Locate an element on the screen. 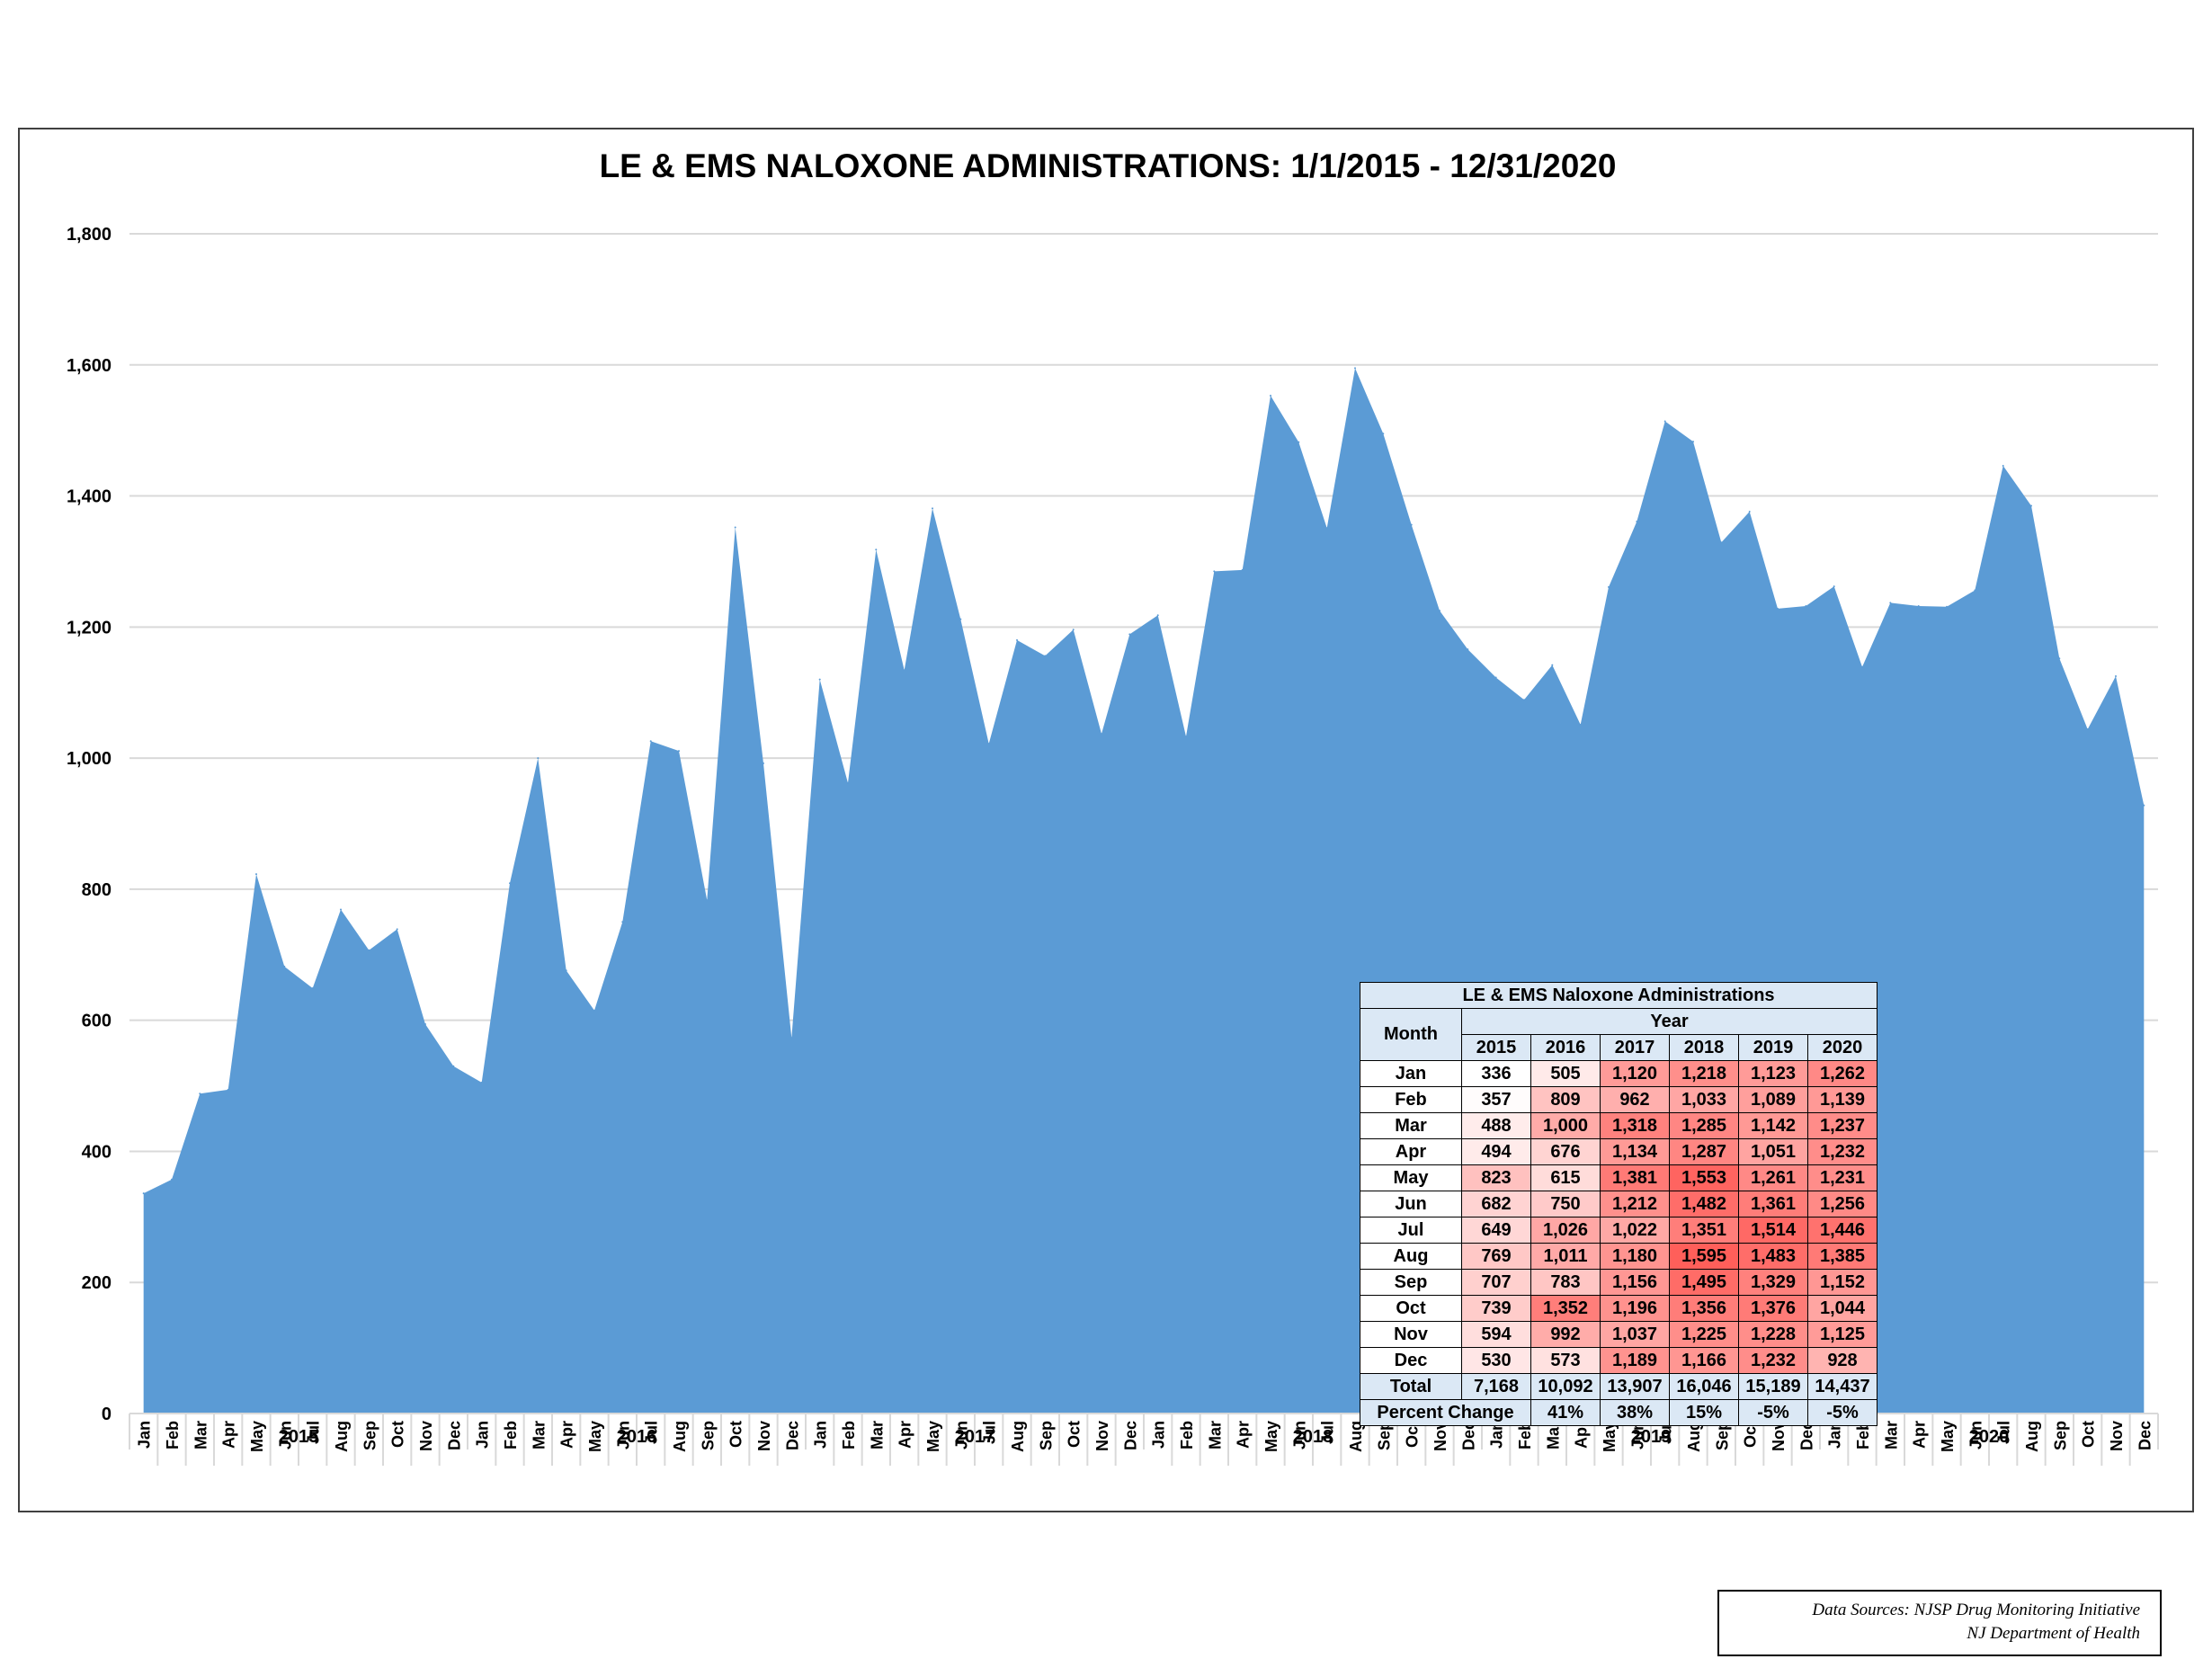  table-cell: 1,033 is located at coordinates (1704, 1099).